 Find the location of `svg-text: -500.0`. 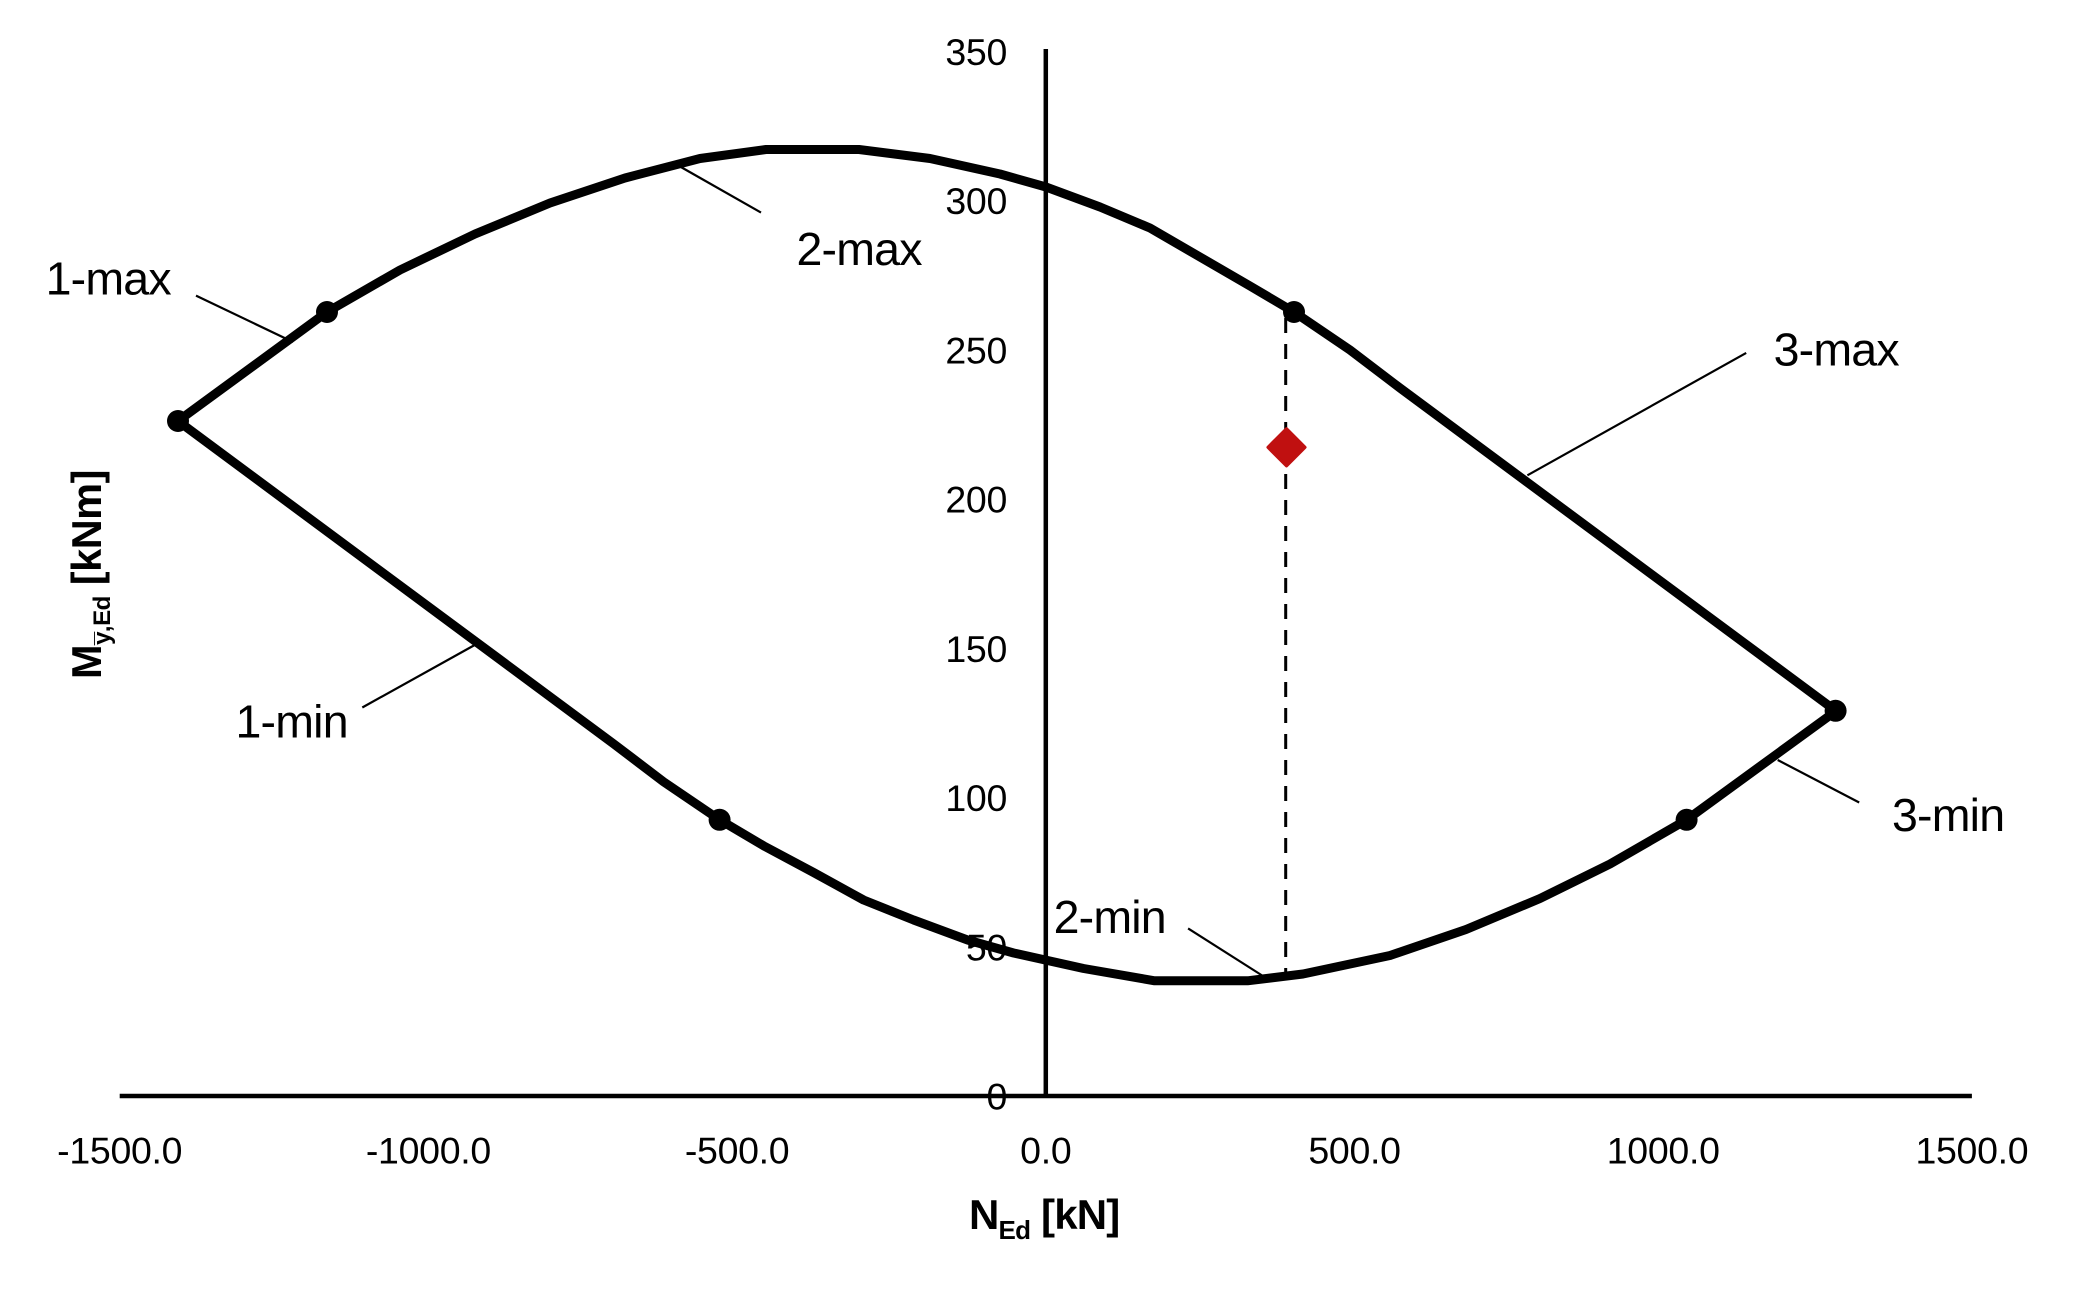

svg-text: -500.0 is located at coordinates (737, 1151).